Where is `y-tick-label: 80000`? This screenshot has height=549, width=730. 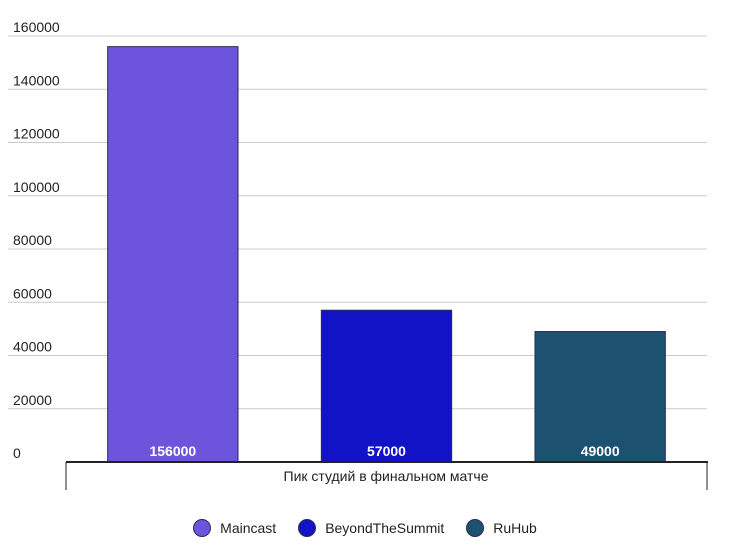
y-tick-label: 80000 is located at coordinates (32, 240).